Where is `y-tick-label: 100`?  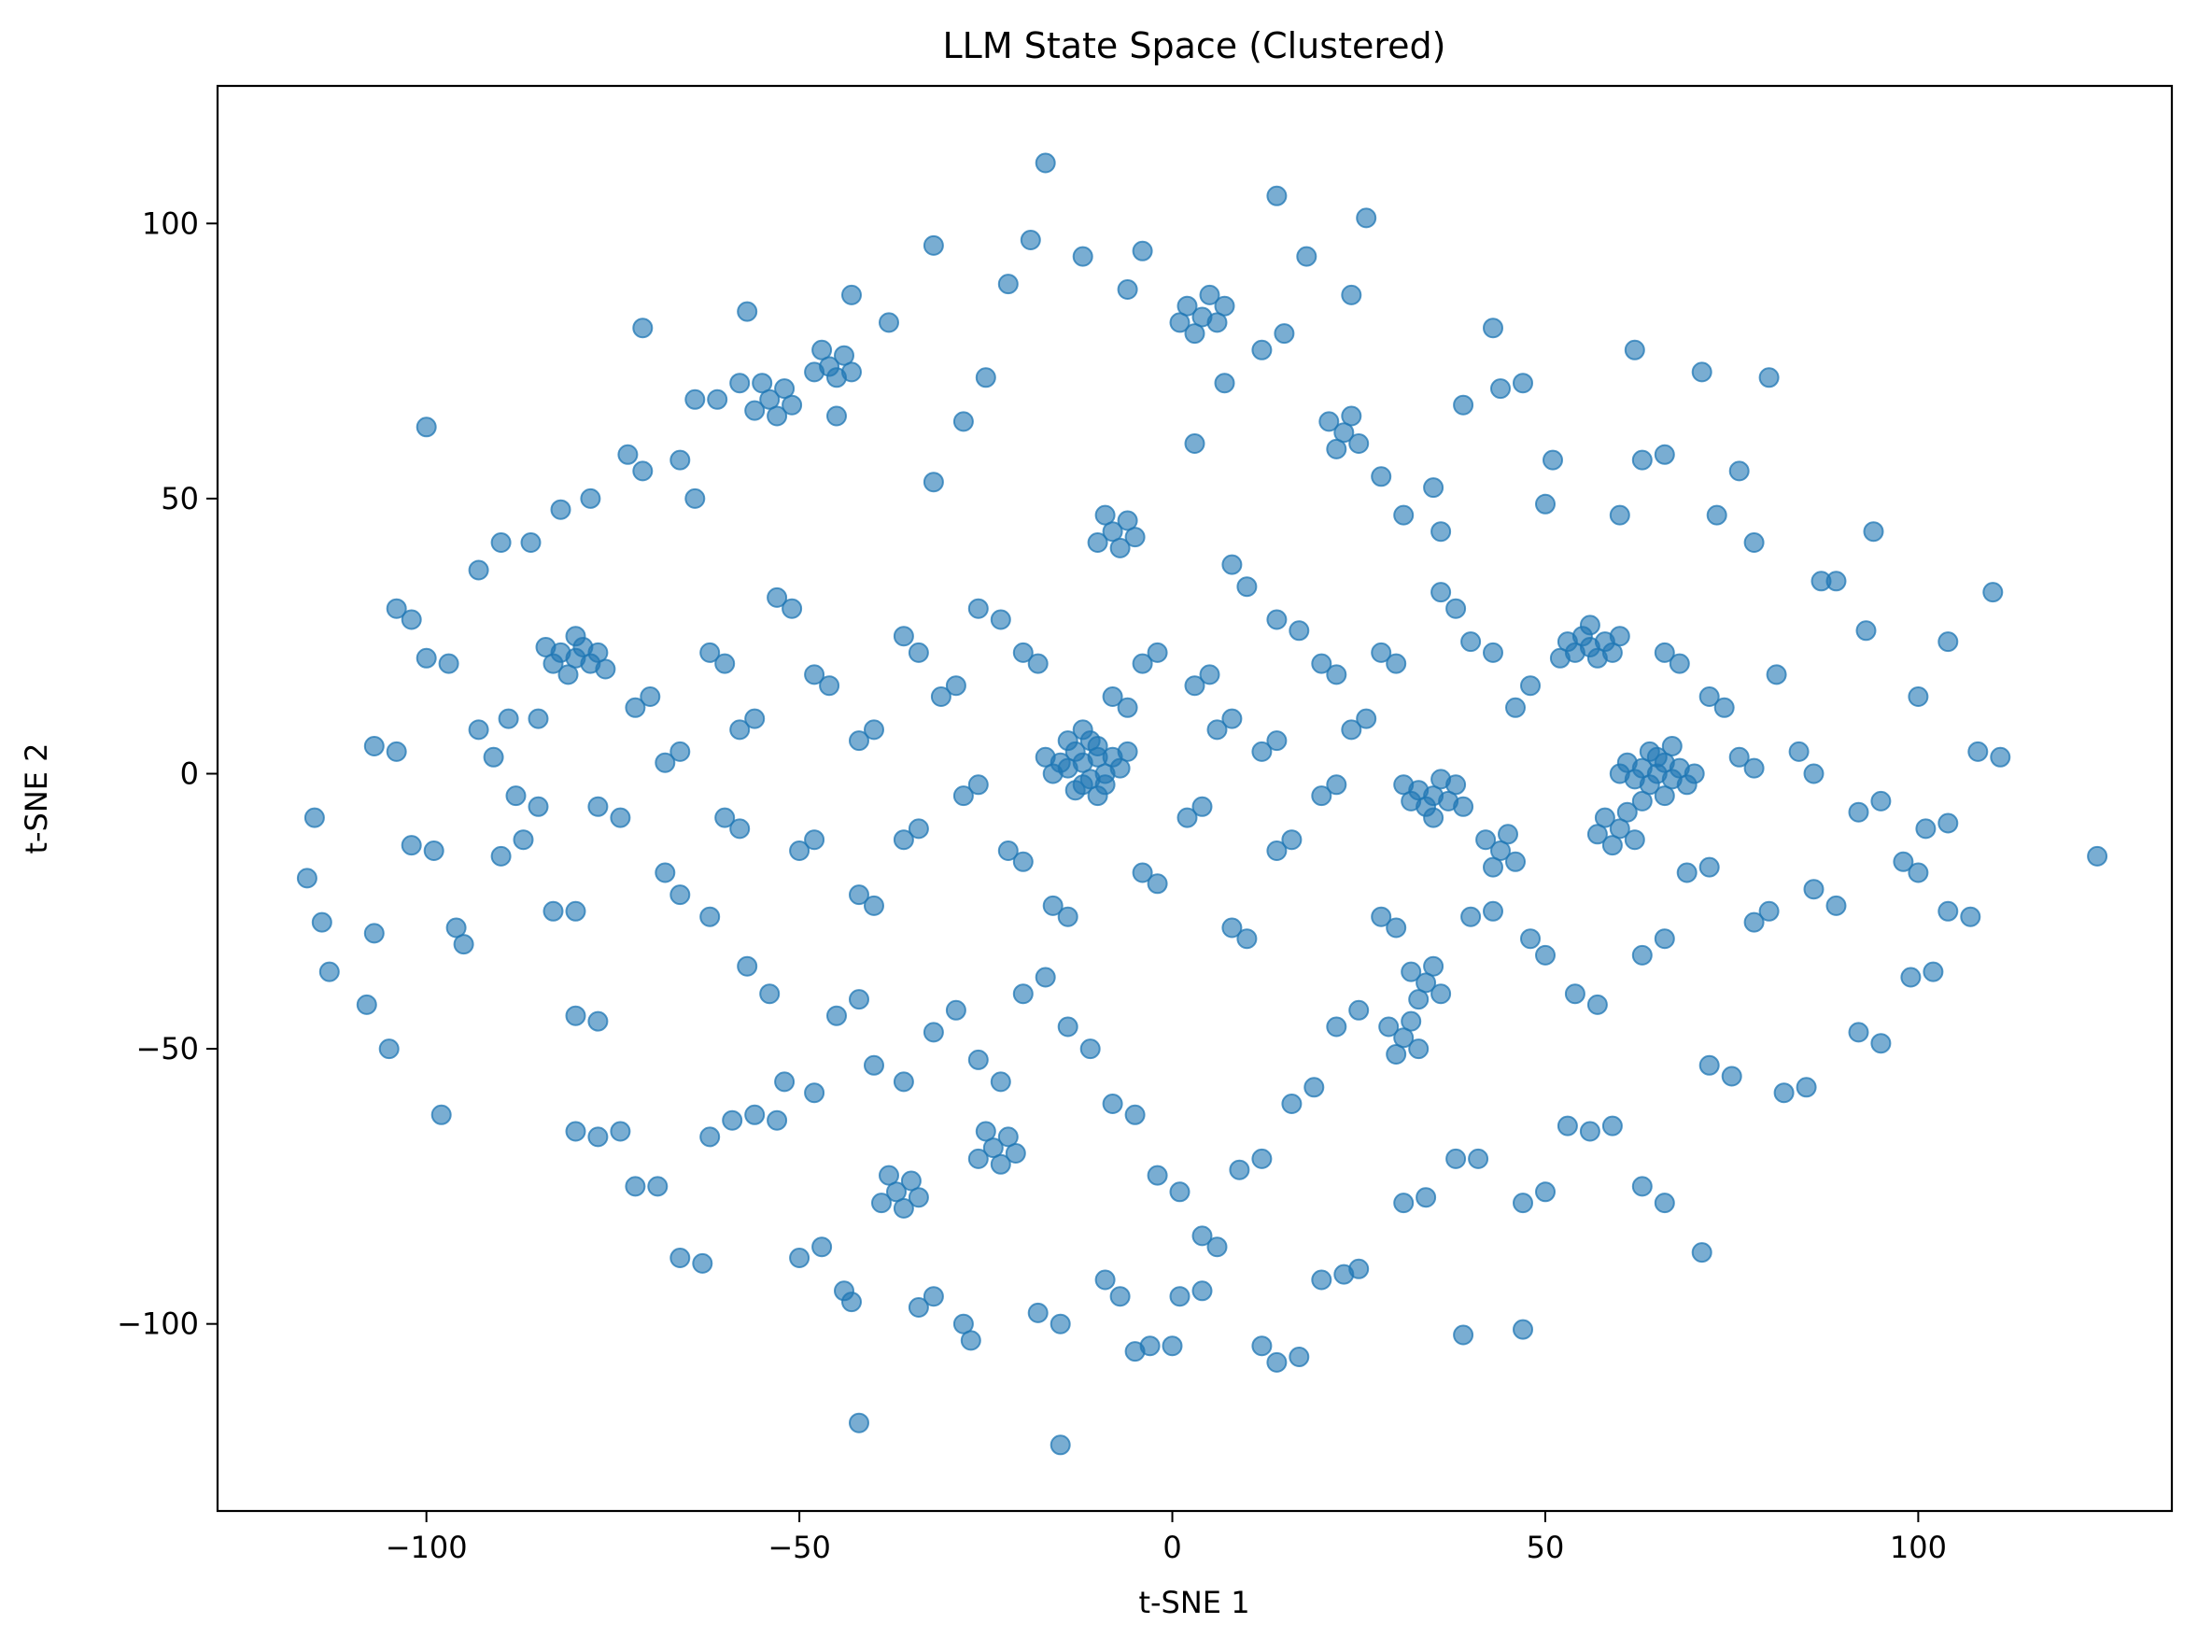
y-tick-label: 100 is located at coordinates (170, 223).